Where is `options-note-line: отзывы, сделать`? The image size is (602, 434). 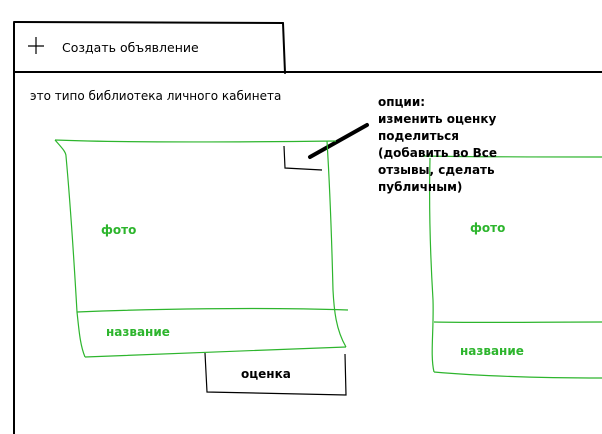
options-note-line: отзывы, сделать is located at coordinates (436, 170).